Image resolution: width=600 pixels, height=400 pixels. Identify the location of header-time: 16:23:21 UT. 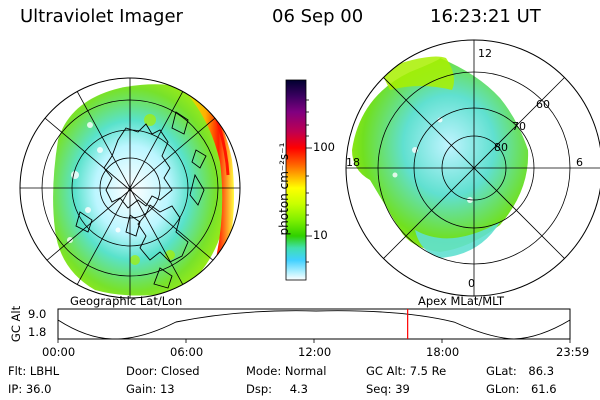
(485, 16).